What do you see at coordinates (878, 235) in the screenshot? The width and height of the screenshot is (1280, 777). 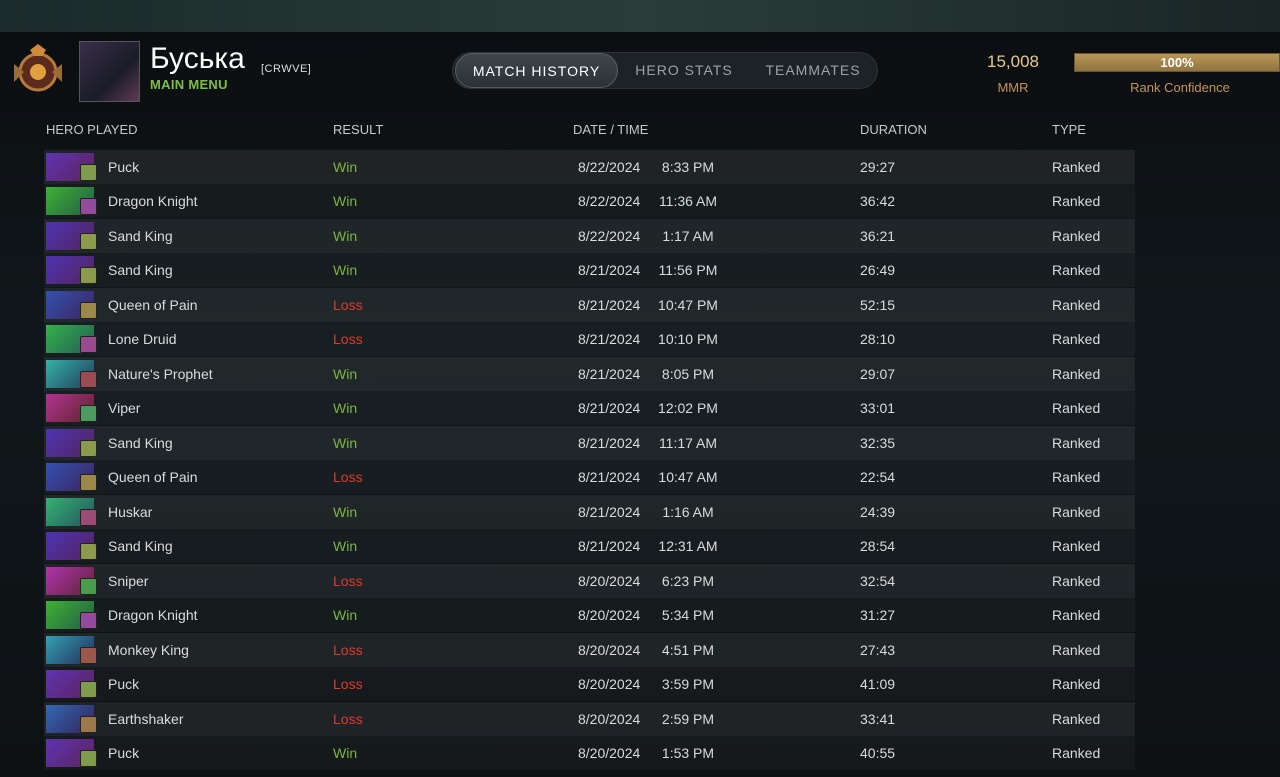 I see `duration: 36:21` at bounding box center [878, 235].